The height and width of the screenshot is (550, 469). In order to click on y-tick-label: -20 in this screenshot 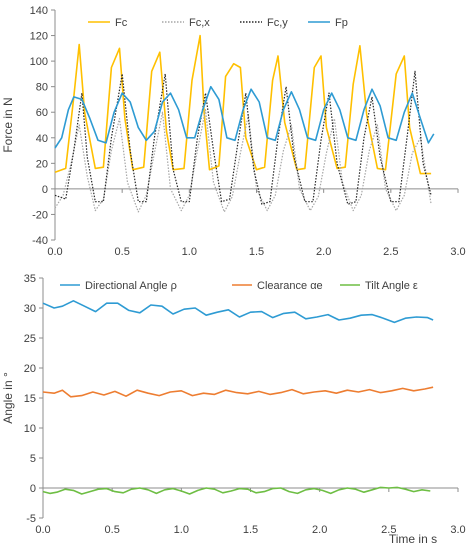, I will do `click(40, 215)`.